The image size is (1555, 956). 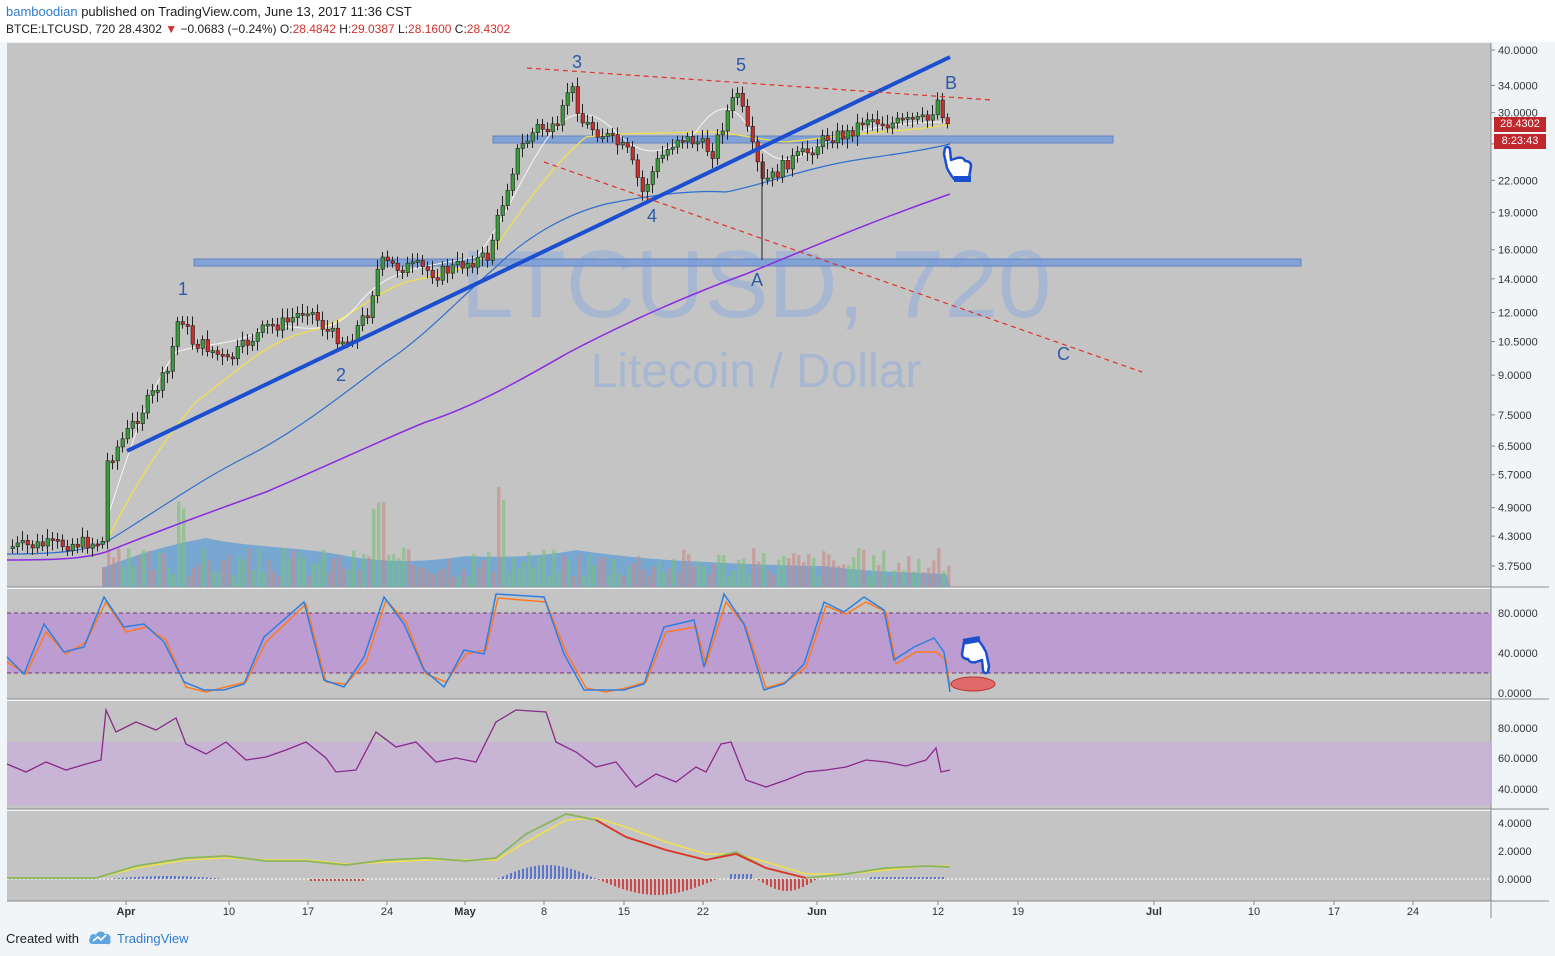 I want to click on pointing-hand-icon, so click(x=957, y=163).